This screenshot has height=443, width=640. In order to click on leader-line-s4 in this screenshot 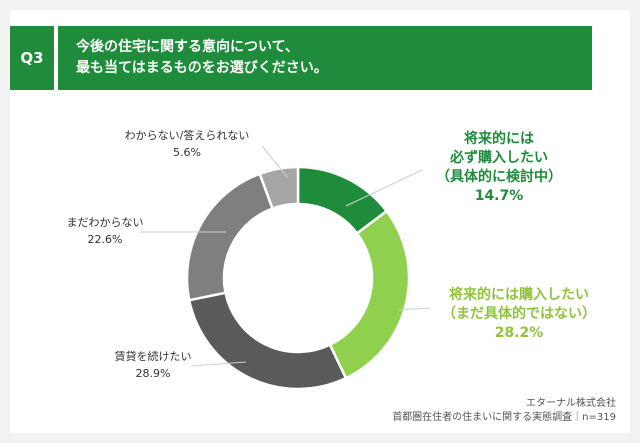, I will do `click(275, 162)`.